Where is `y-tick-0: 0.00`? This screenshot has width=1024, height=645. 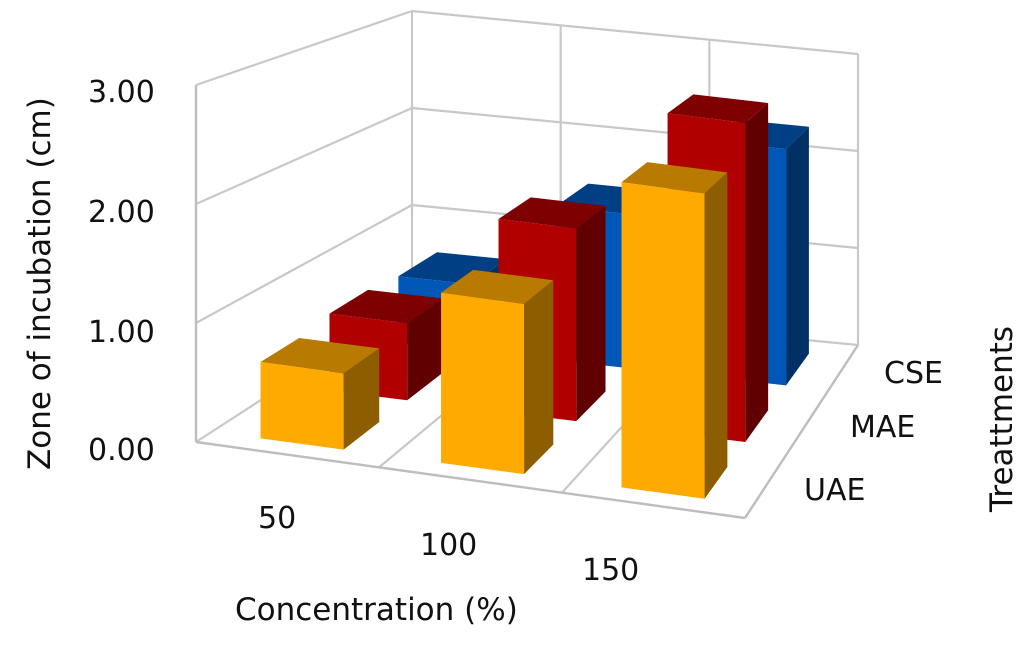
y-tick-0: 0.00 is located at coordinates (121, 450).